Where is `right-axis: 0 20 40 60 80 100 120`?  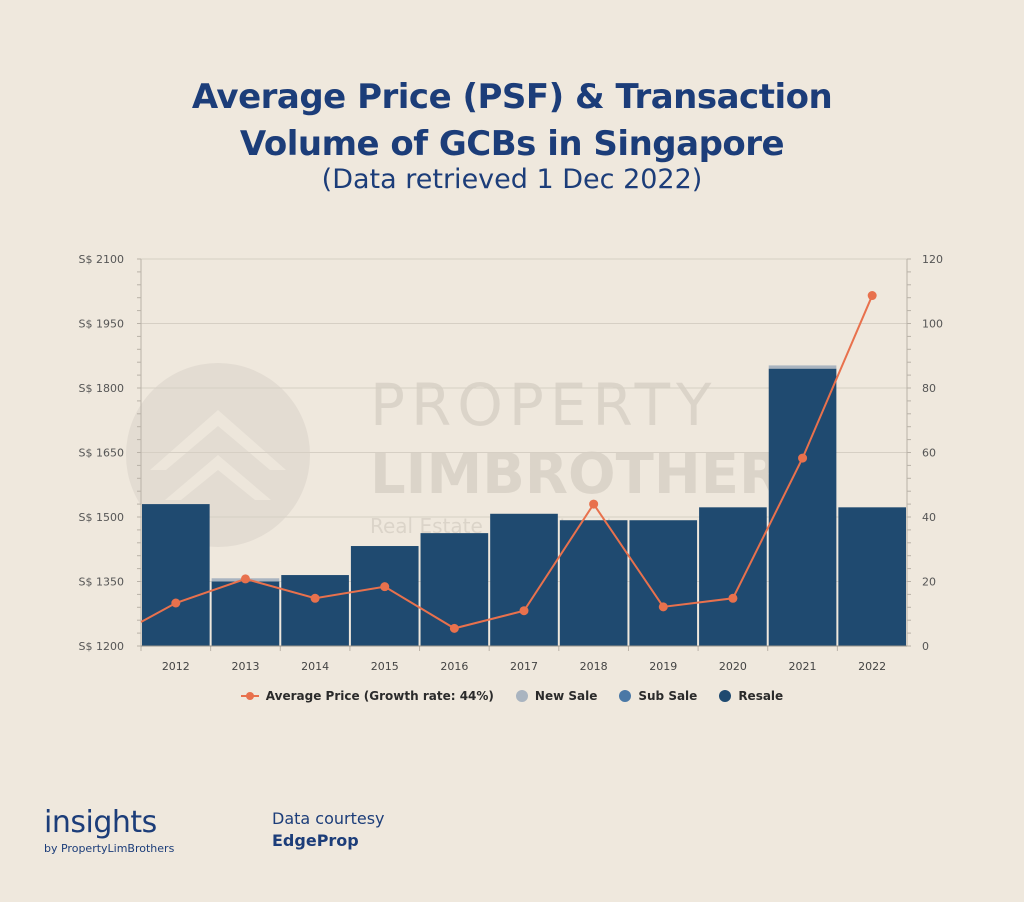
right-axis: 0 20 40 60 80 100 120 is located at coordinates (924, 453).